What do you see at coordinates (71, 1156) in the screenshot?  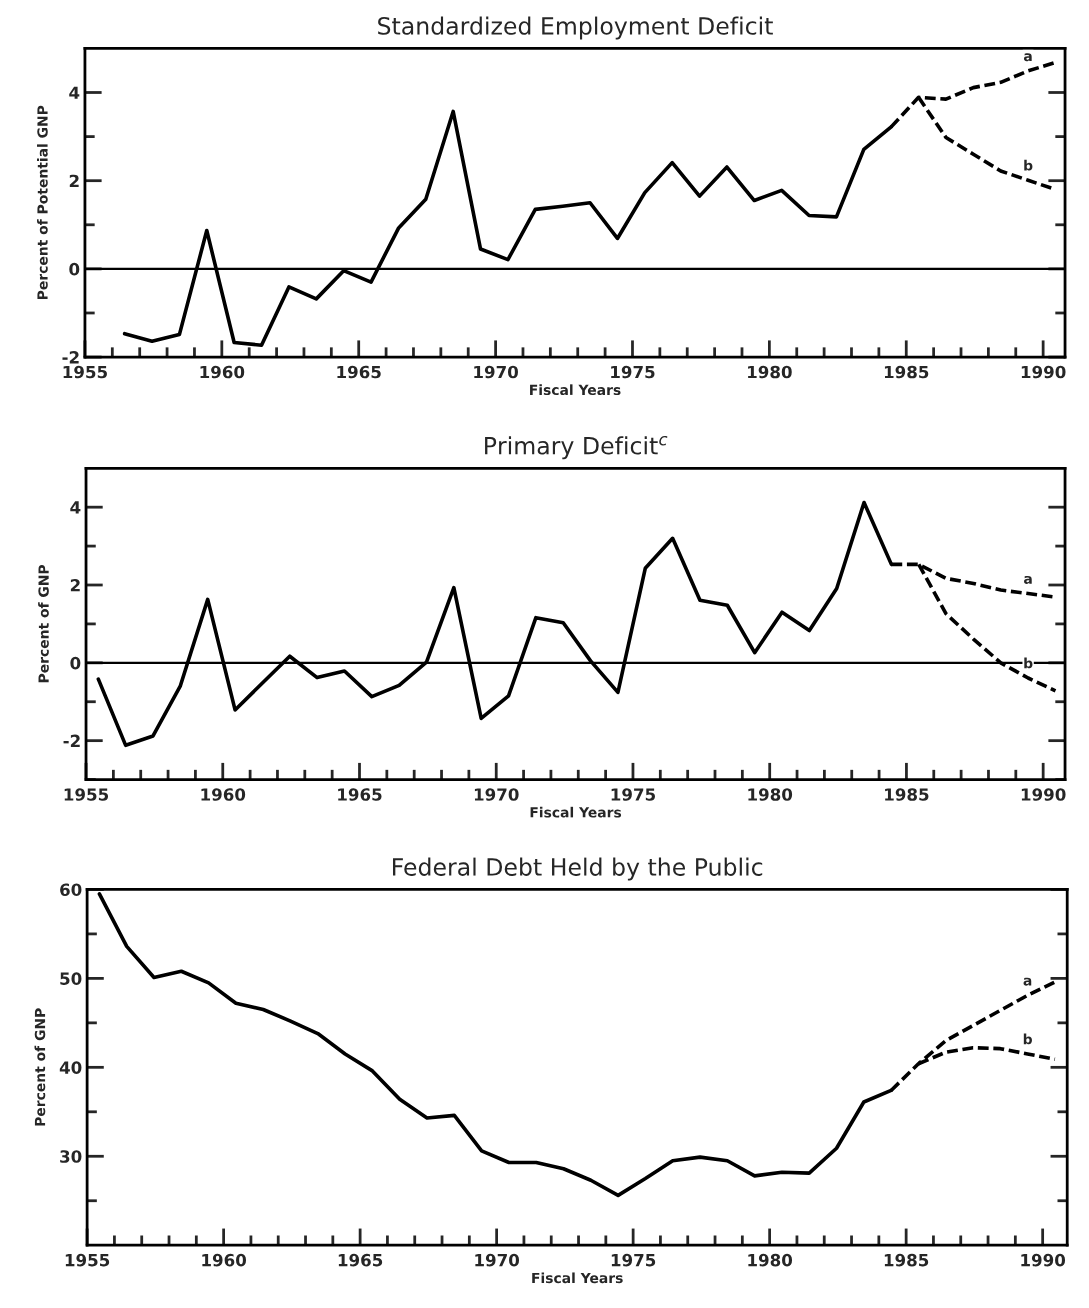 I see `y-tick-label: 30` at bounding box center [71, 1156].